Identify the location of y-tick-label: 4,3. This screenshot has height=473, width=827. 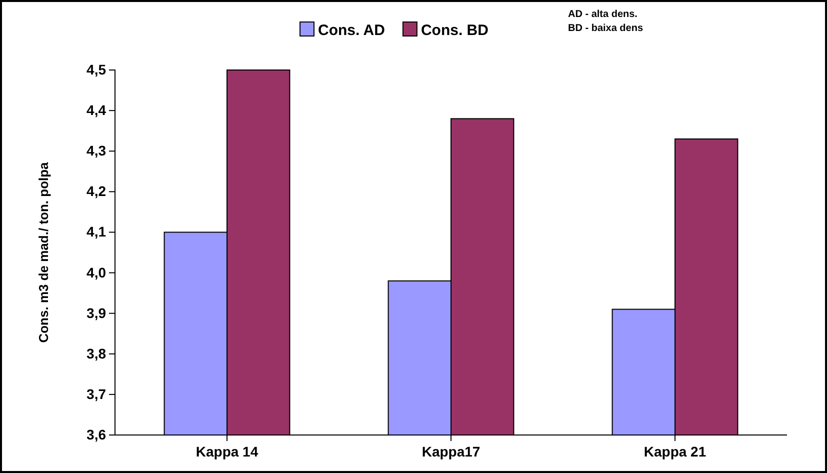
(96, 150).